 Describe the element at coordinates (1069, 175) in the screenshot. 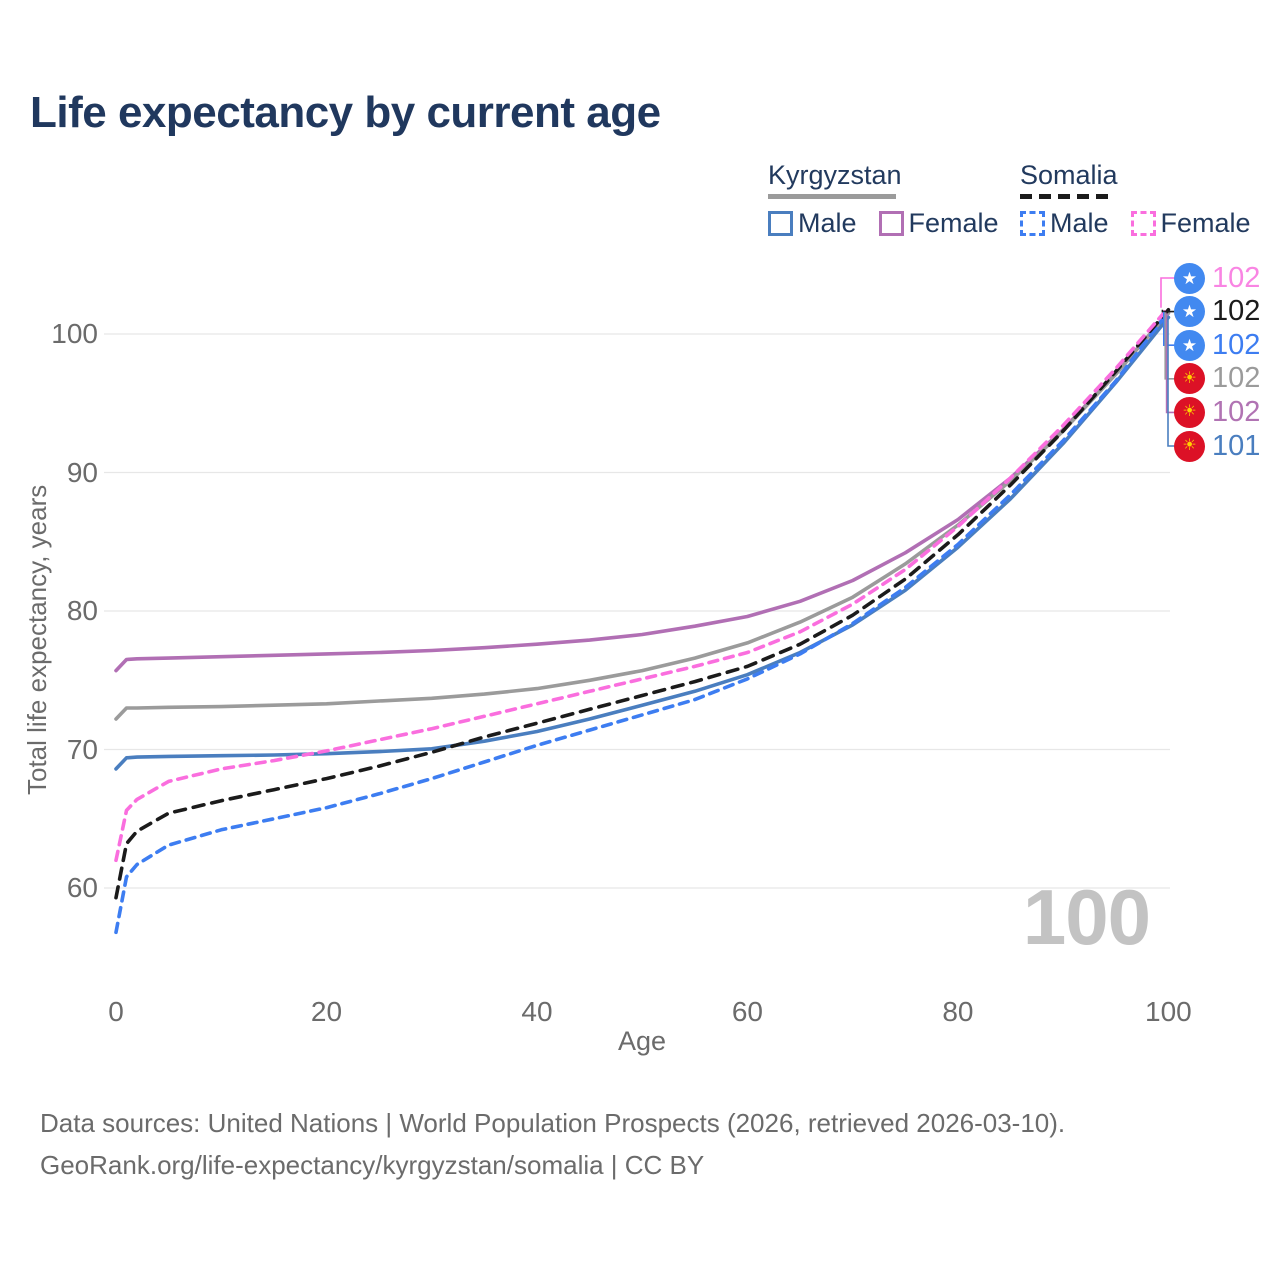

I see `legend-country-somalia: Somalia` at that location.